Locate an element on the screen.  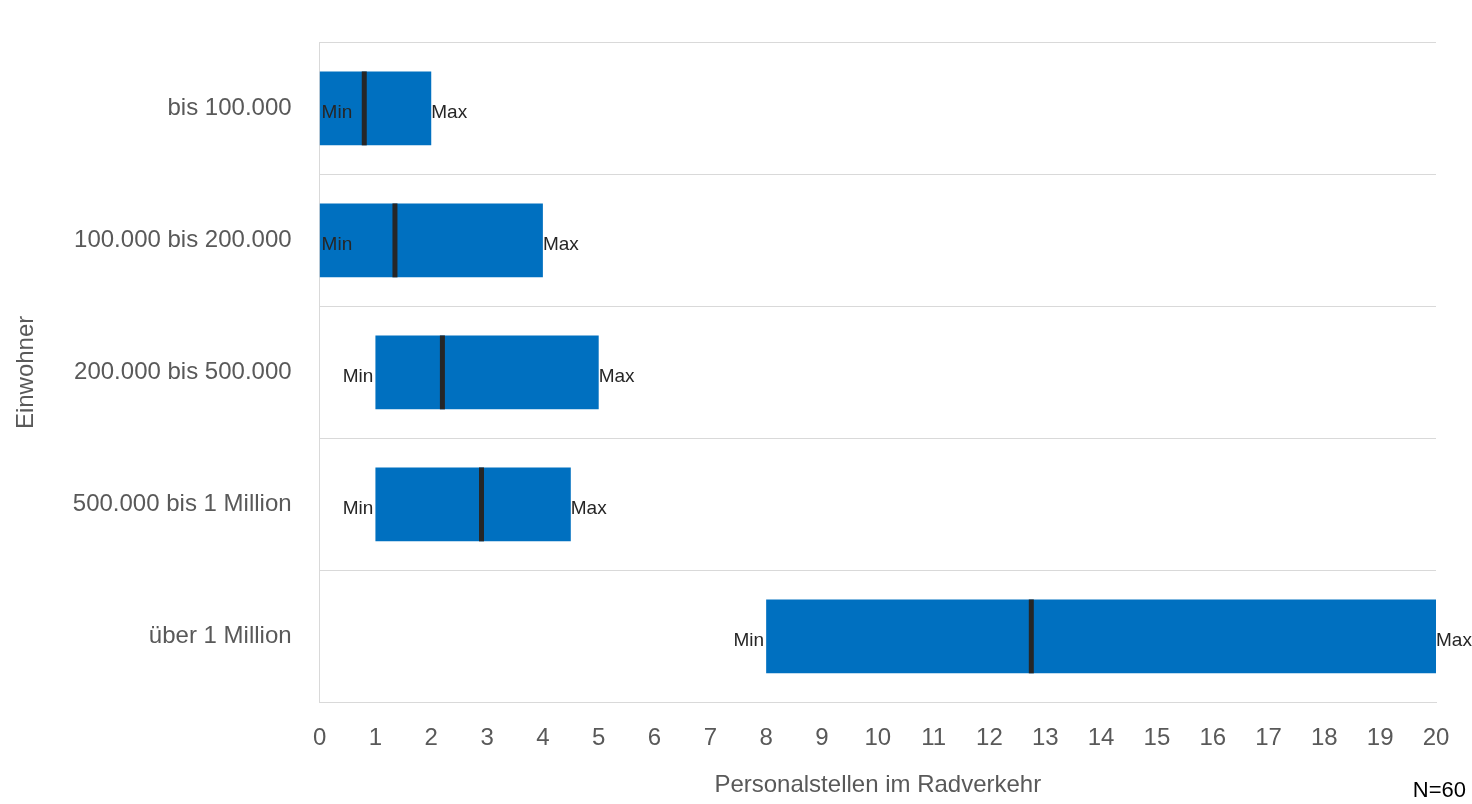
y-tick-label: 200.000 bis 500.000 is located at coordinates (183, 371).